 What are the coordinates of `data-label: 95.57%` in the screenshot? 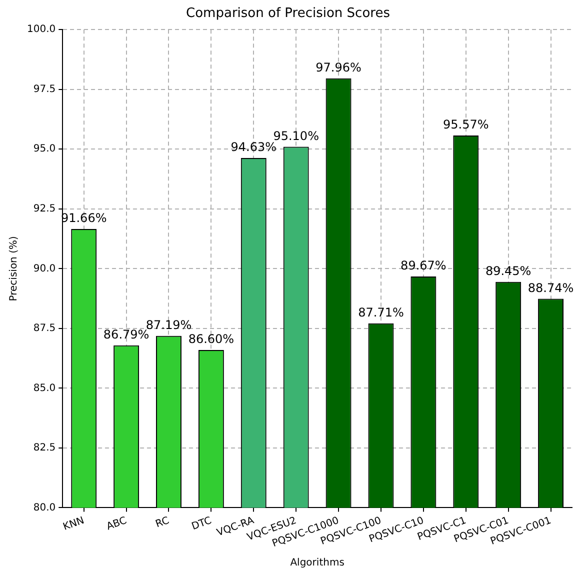 It's located at (466, 125).